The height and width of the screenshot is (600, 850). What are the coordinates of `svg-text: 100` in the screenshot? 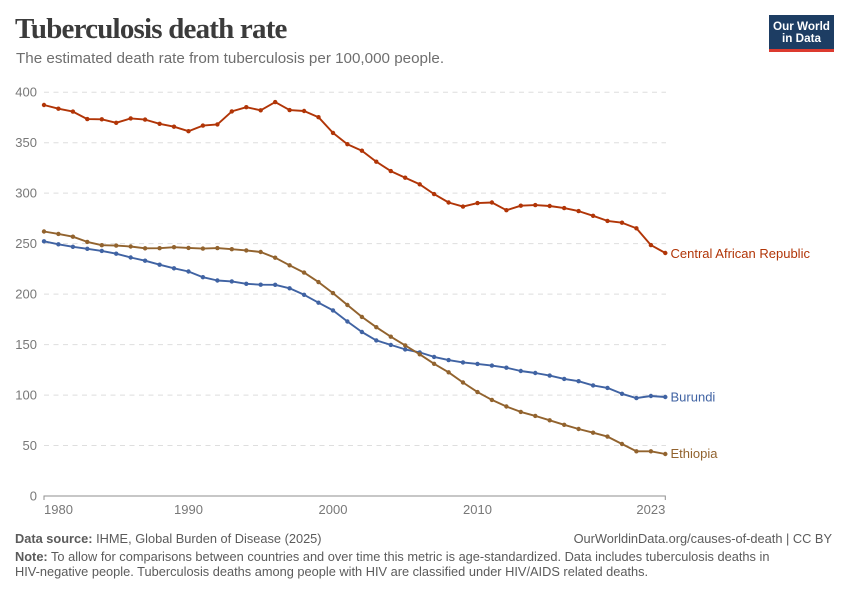 It's located at (26, 395).